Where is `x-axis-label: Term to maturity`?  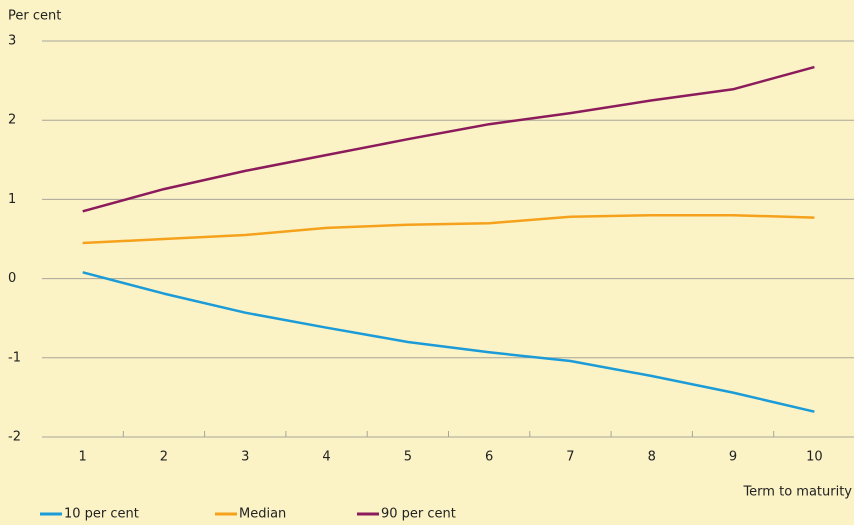 x-axis-label: Term to maturity is located at coordinates (797, 492).